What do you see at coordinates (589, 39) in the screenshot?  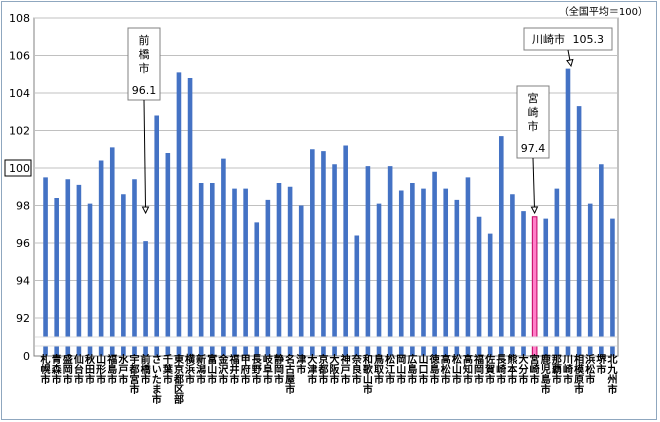 I see `callout-value: 105.3` at bounding box center [589, 39].